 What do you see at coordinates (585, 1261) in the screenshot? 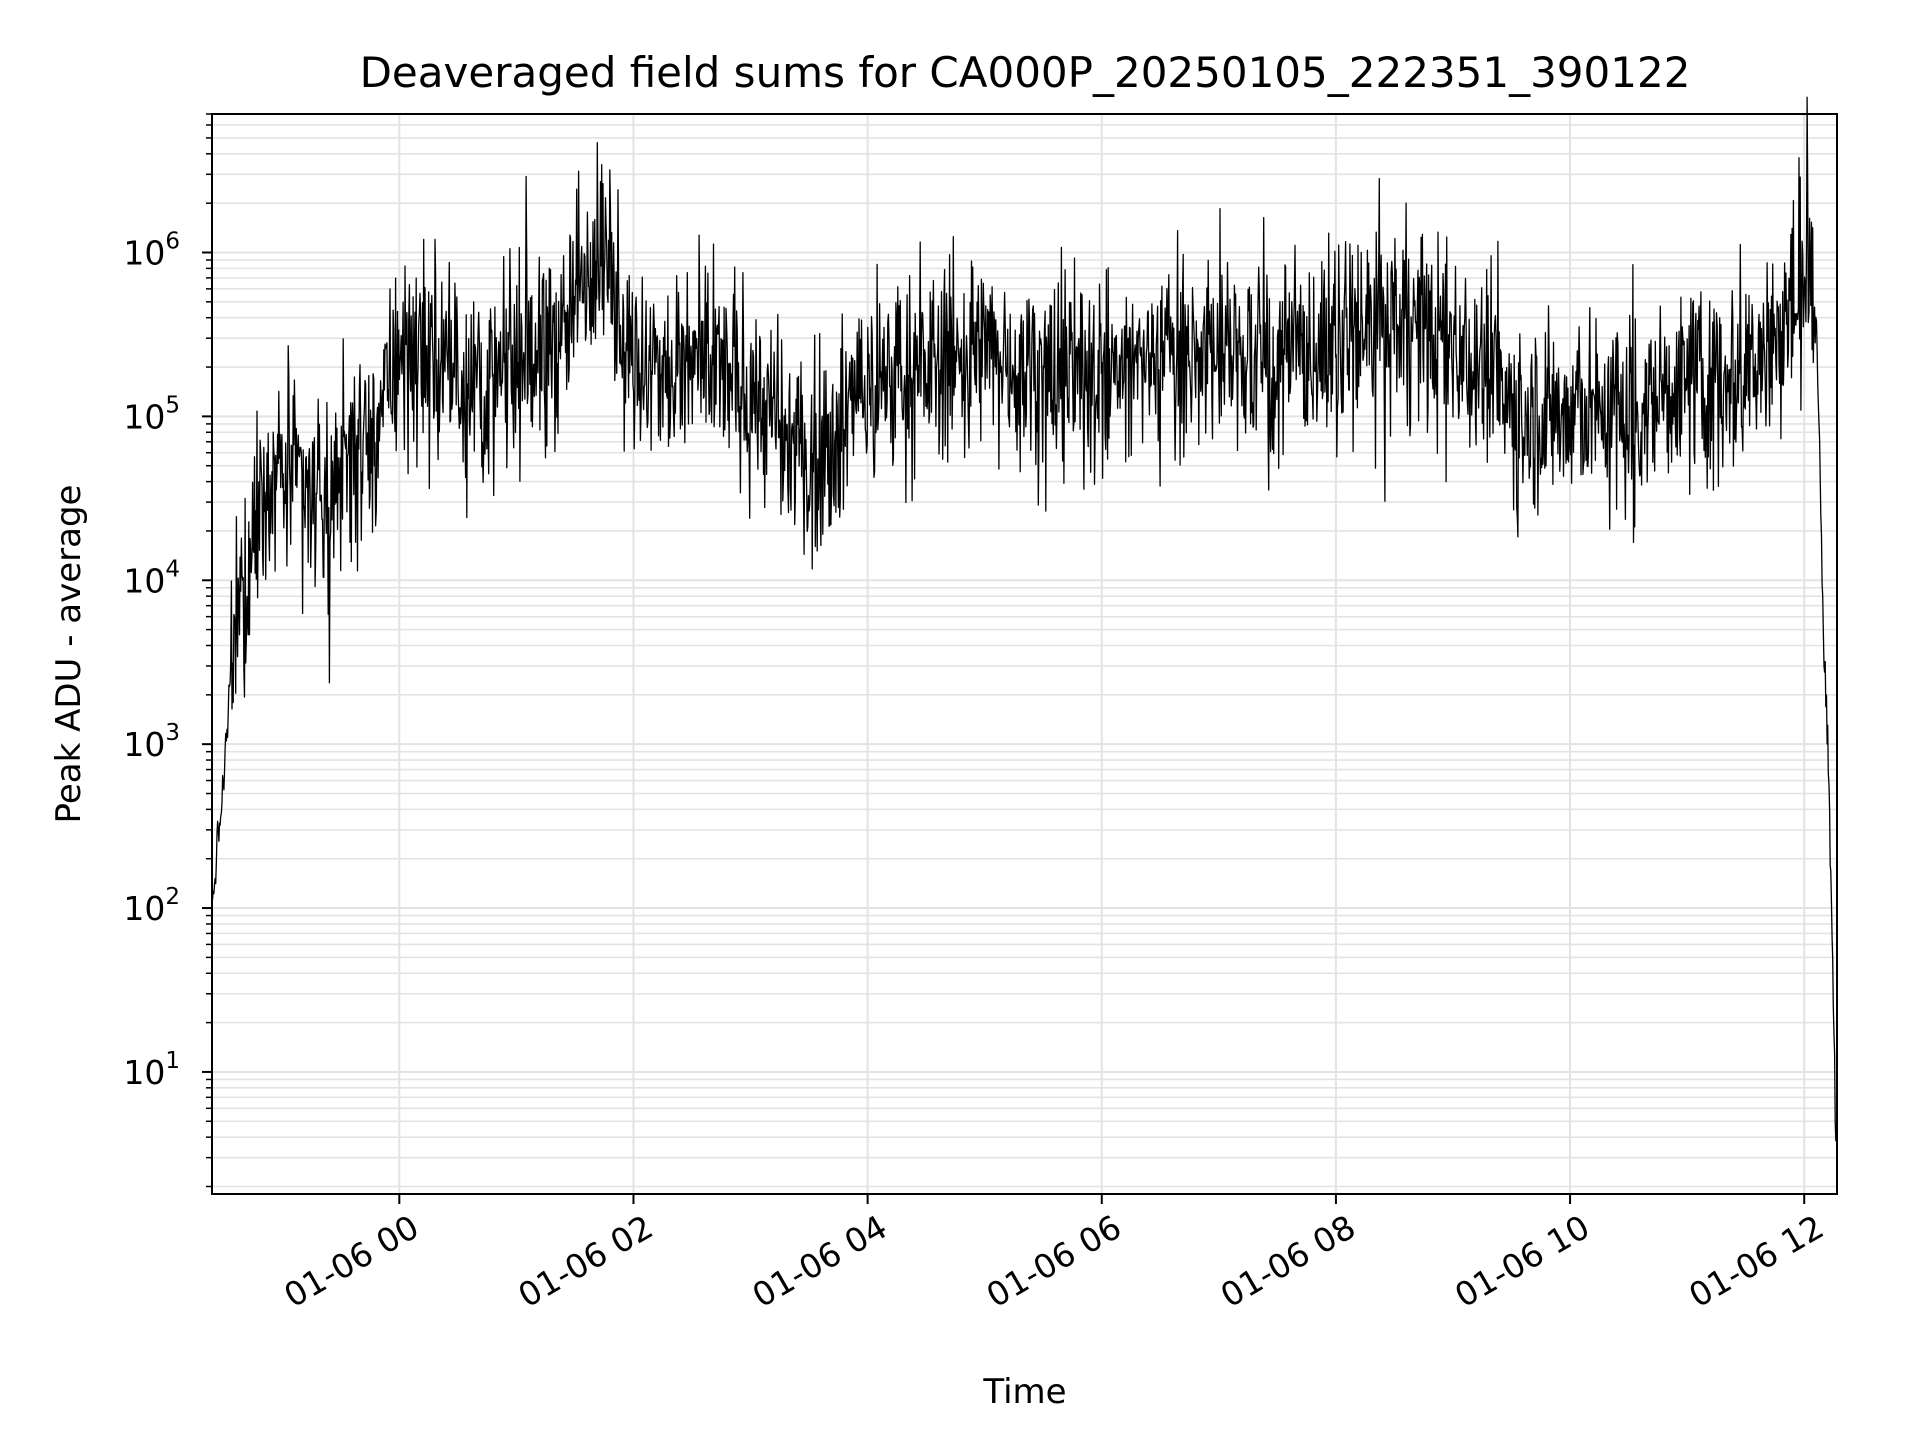
I see `x-tick-label: 01-06 02` at bounding box center [585, 1261].